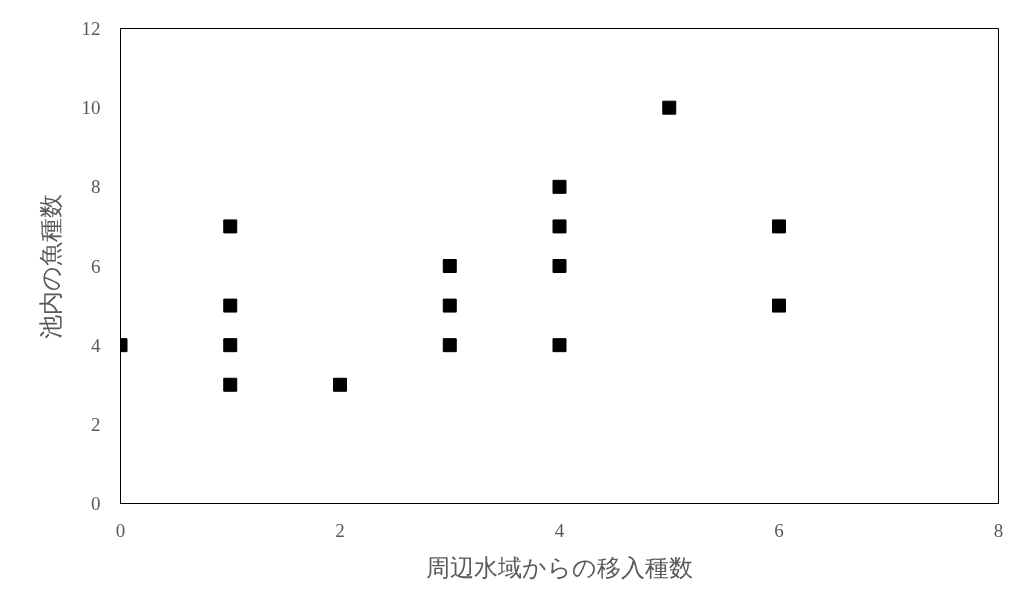  I want to click on y-tick-label: 6, so click(96, 266).